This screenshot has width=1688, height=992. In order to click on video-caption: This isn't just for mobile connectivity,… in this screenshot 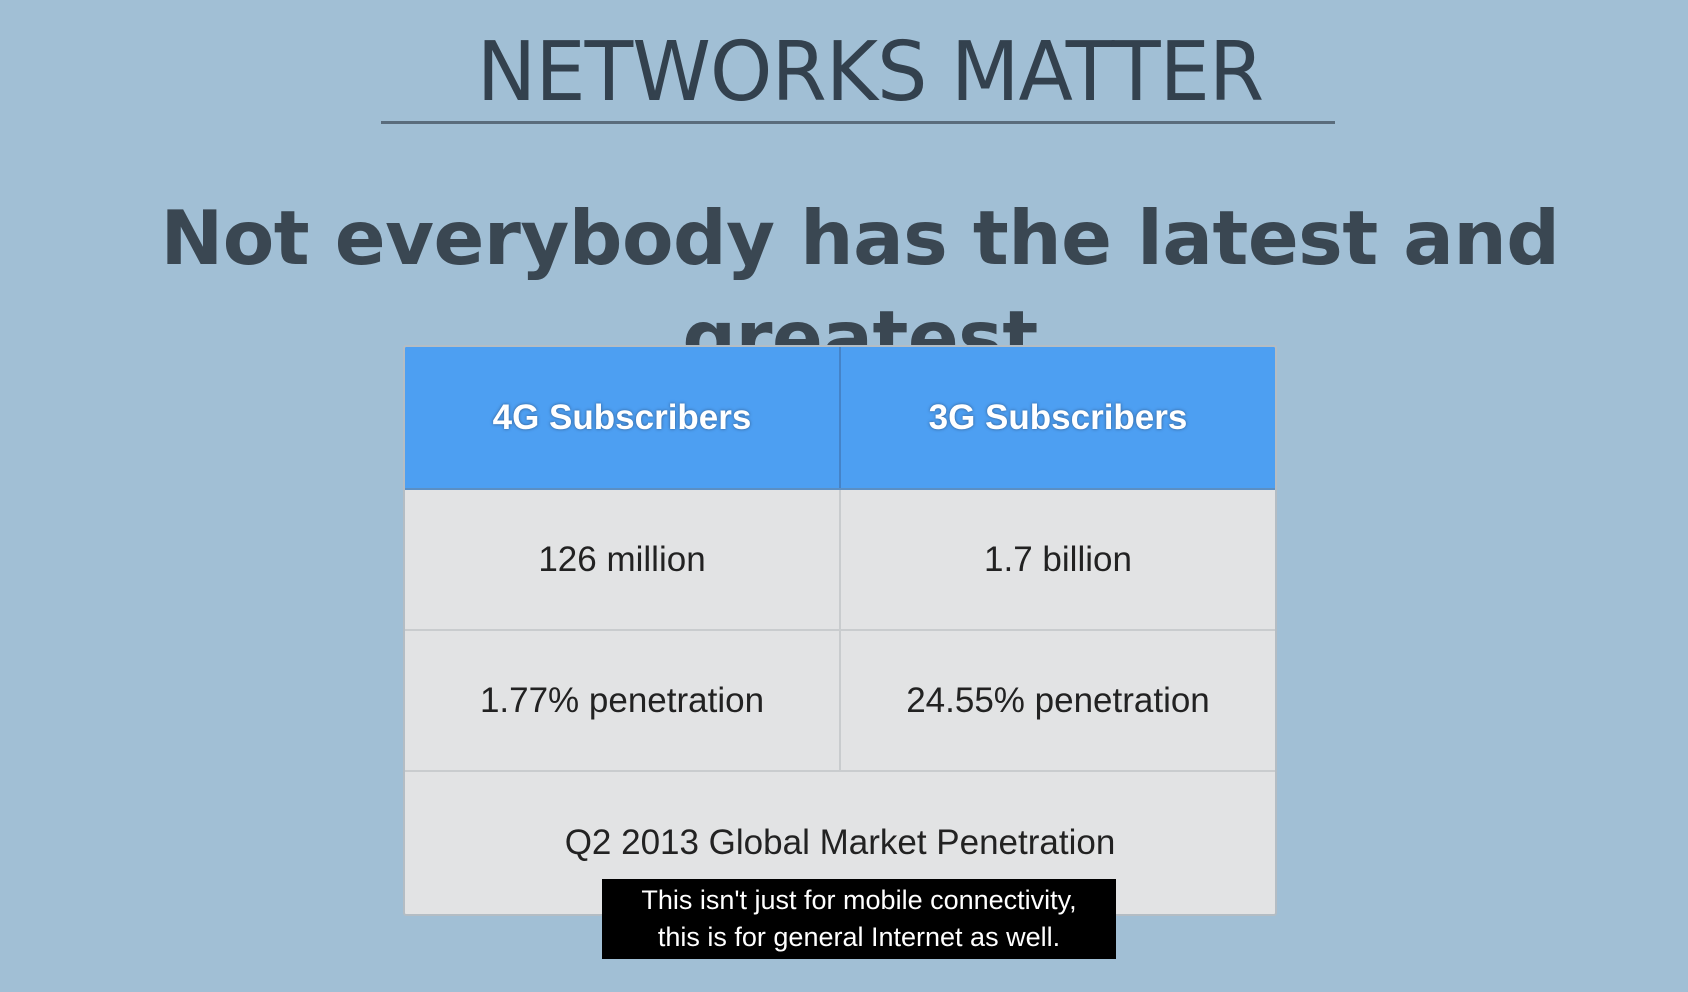, I will do `click(859, 919)`.